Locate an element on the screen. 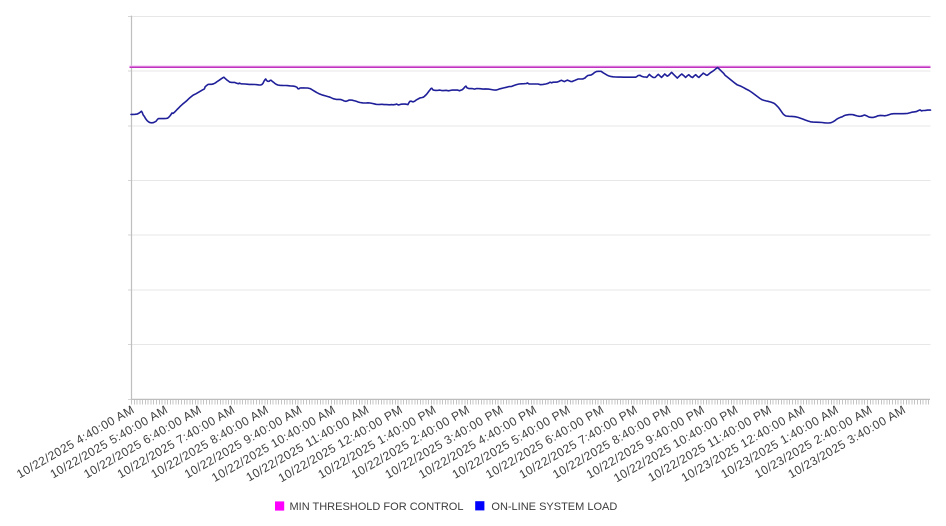  svg-text: MIN THRESHOLD FOR CONTROL is located at coordinates (377, 507).